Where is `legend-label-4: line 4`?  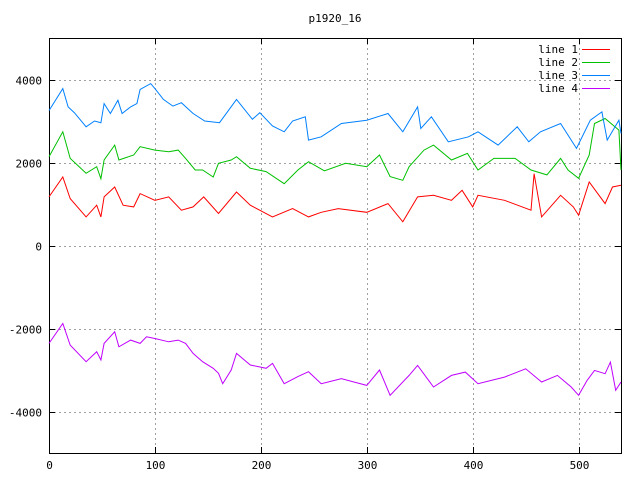
legend-label-4: line 4 is located at coordinates (558, 88).